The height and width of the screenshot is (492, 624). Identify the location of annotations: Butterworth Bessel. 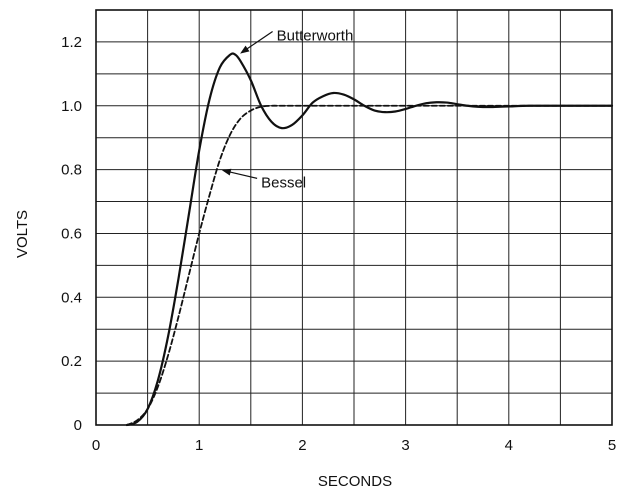
(287, 109).